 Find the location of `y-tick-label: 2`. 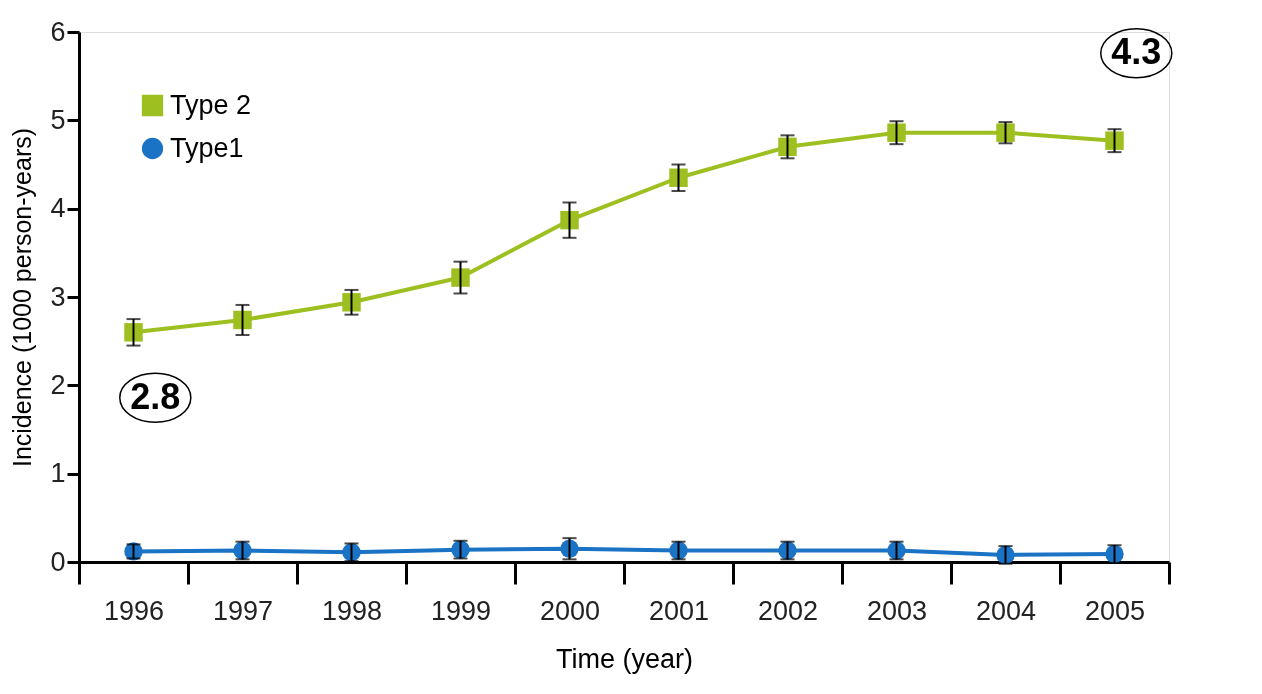

y-tick-label: 2 is located at coordinates (58, 384).